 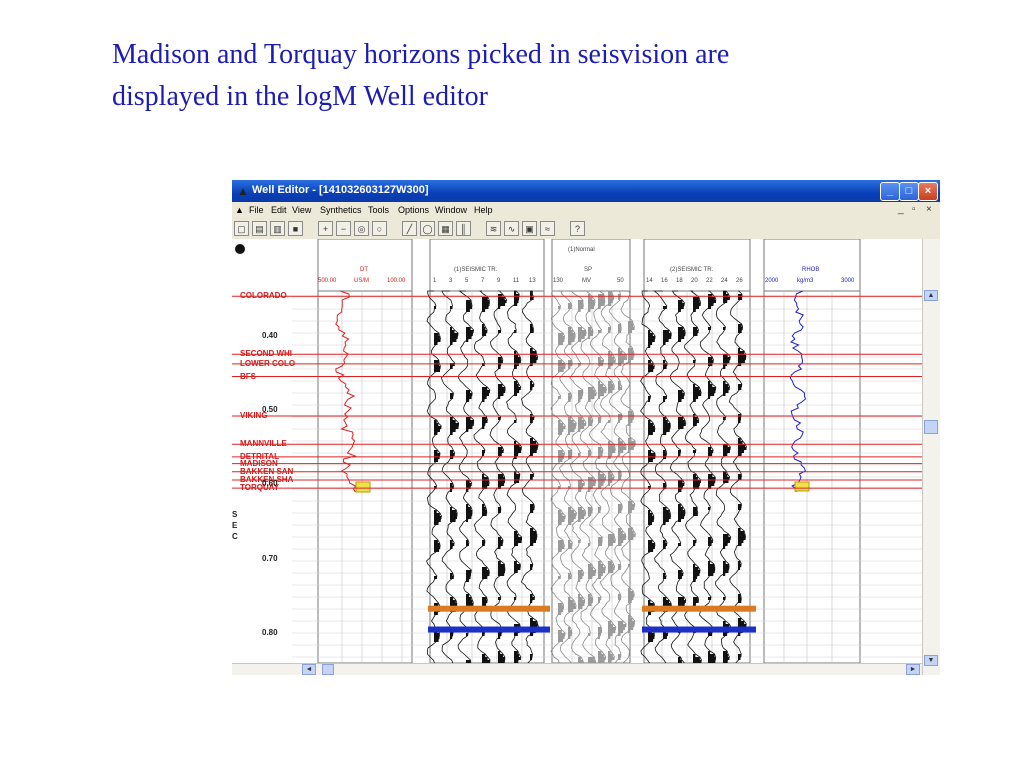 What do you see at coordinates (259, 463) in the screenshot?
I see `horizon-label: MADISON` at bounding box center [259, 463].